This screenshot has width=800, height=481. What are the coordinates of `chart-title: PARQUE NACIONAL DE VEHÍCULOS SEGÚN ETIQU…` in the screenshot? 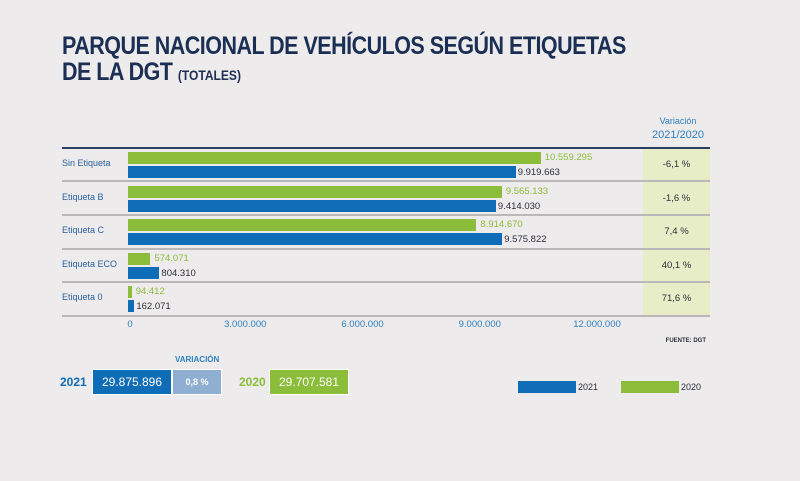 It's located at (354, 60).